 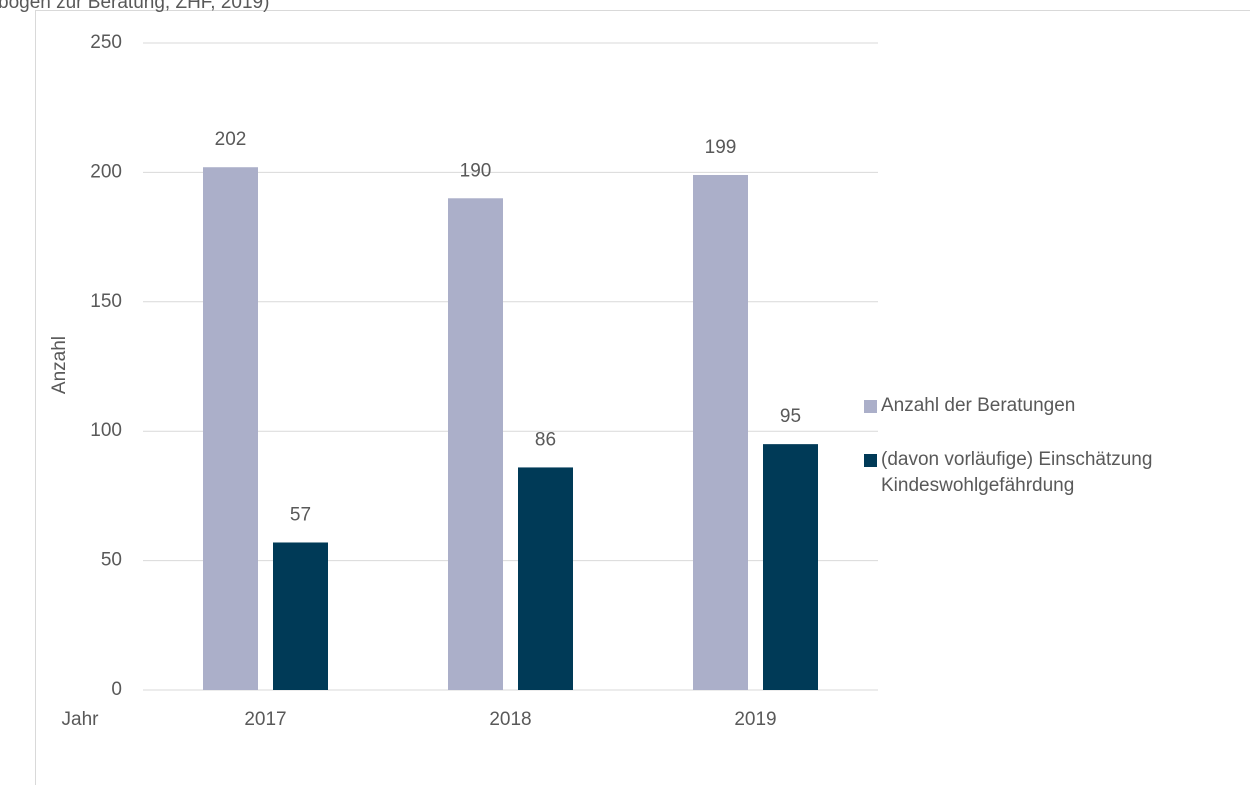 What do you see at coordinates (111, 560) in the screenshot?
I see `y-tick-label: 50` at bounding box center [111, 560].